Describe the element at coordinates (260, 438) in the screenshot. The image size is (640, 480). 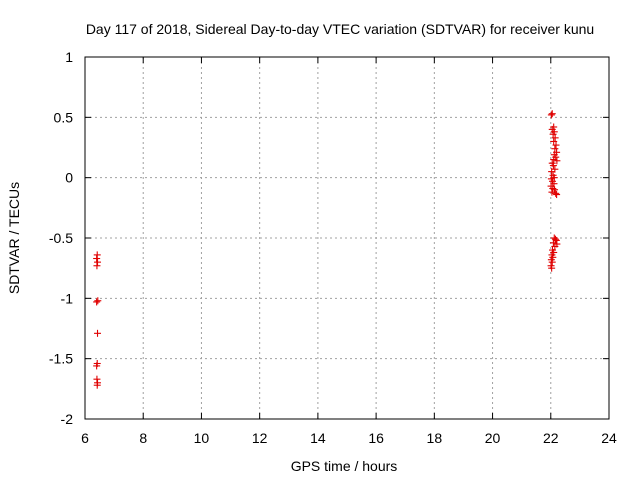
I see `x-tick-label: 12` at that location.